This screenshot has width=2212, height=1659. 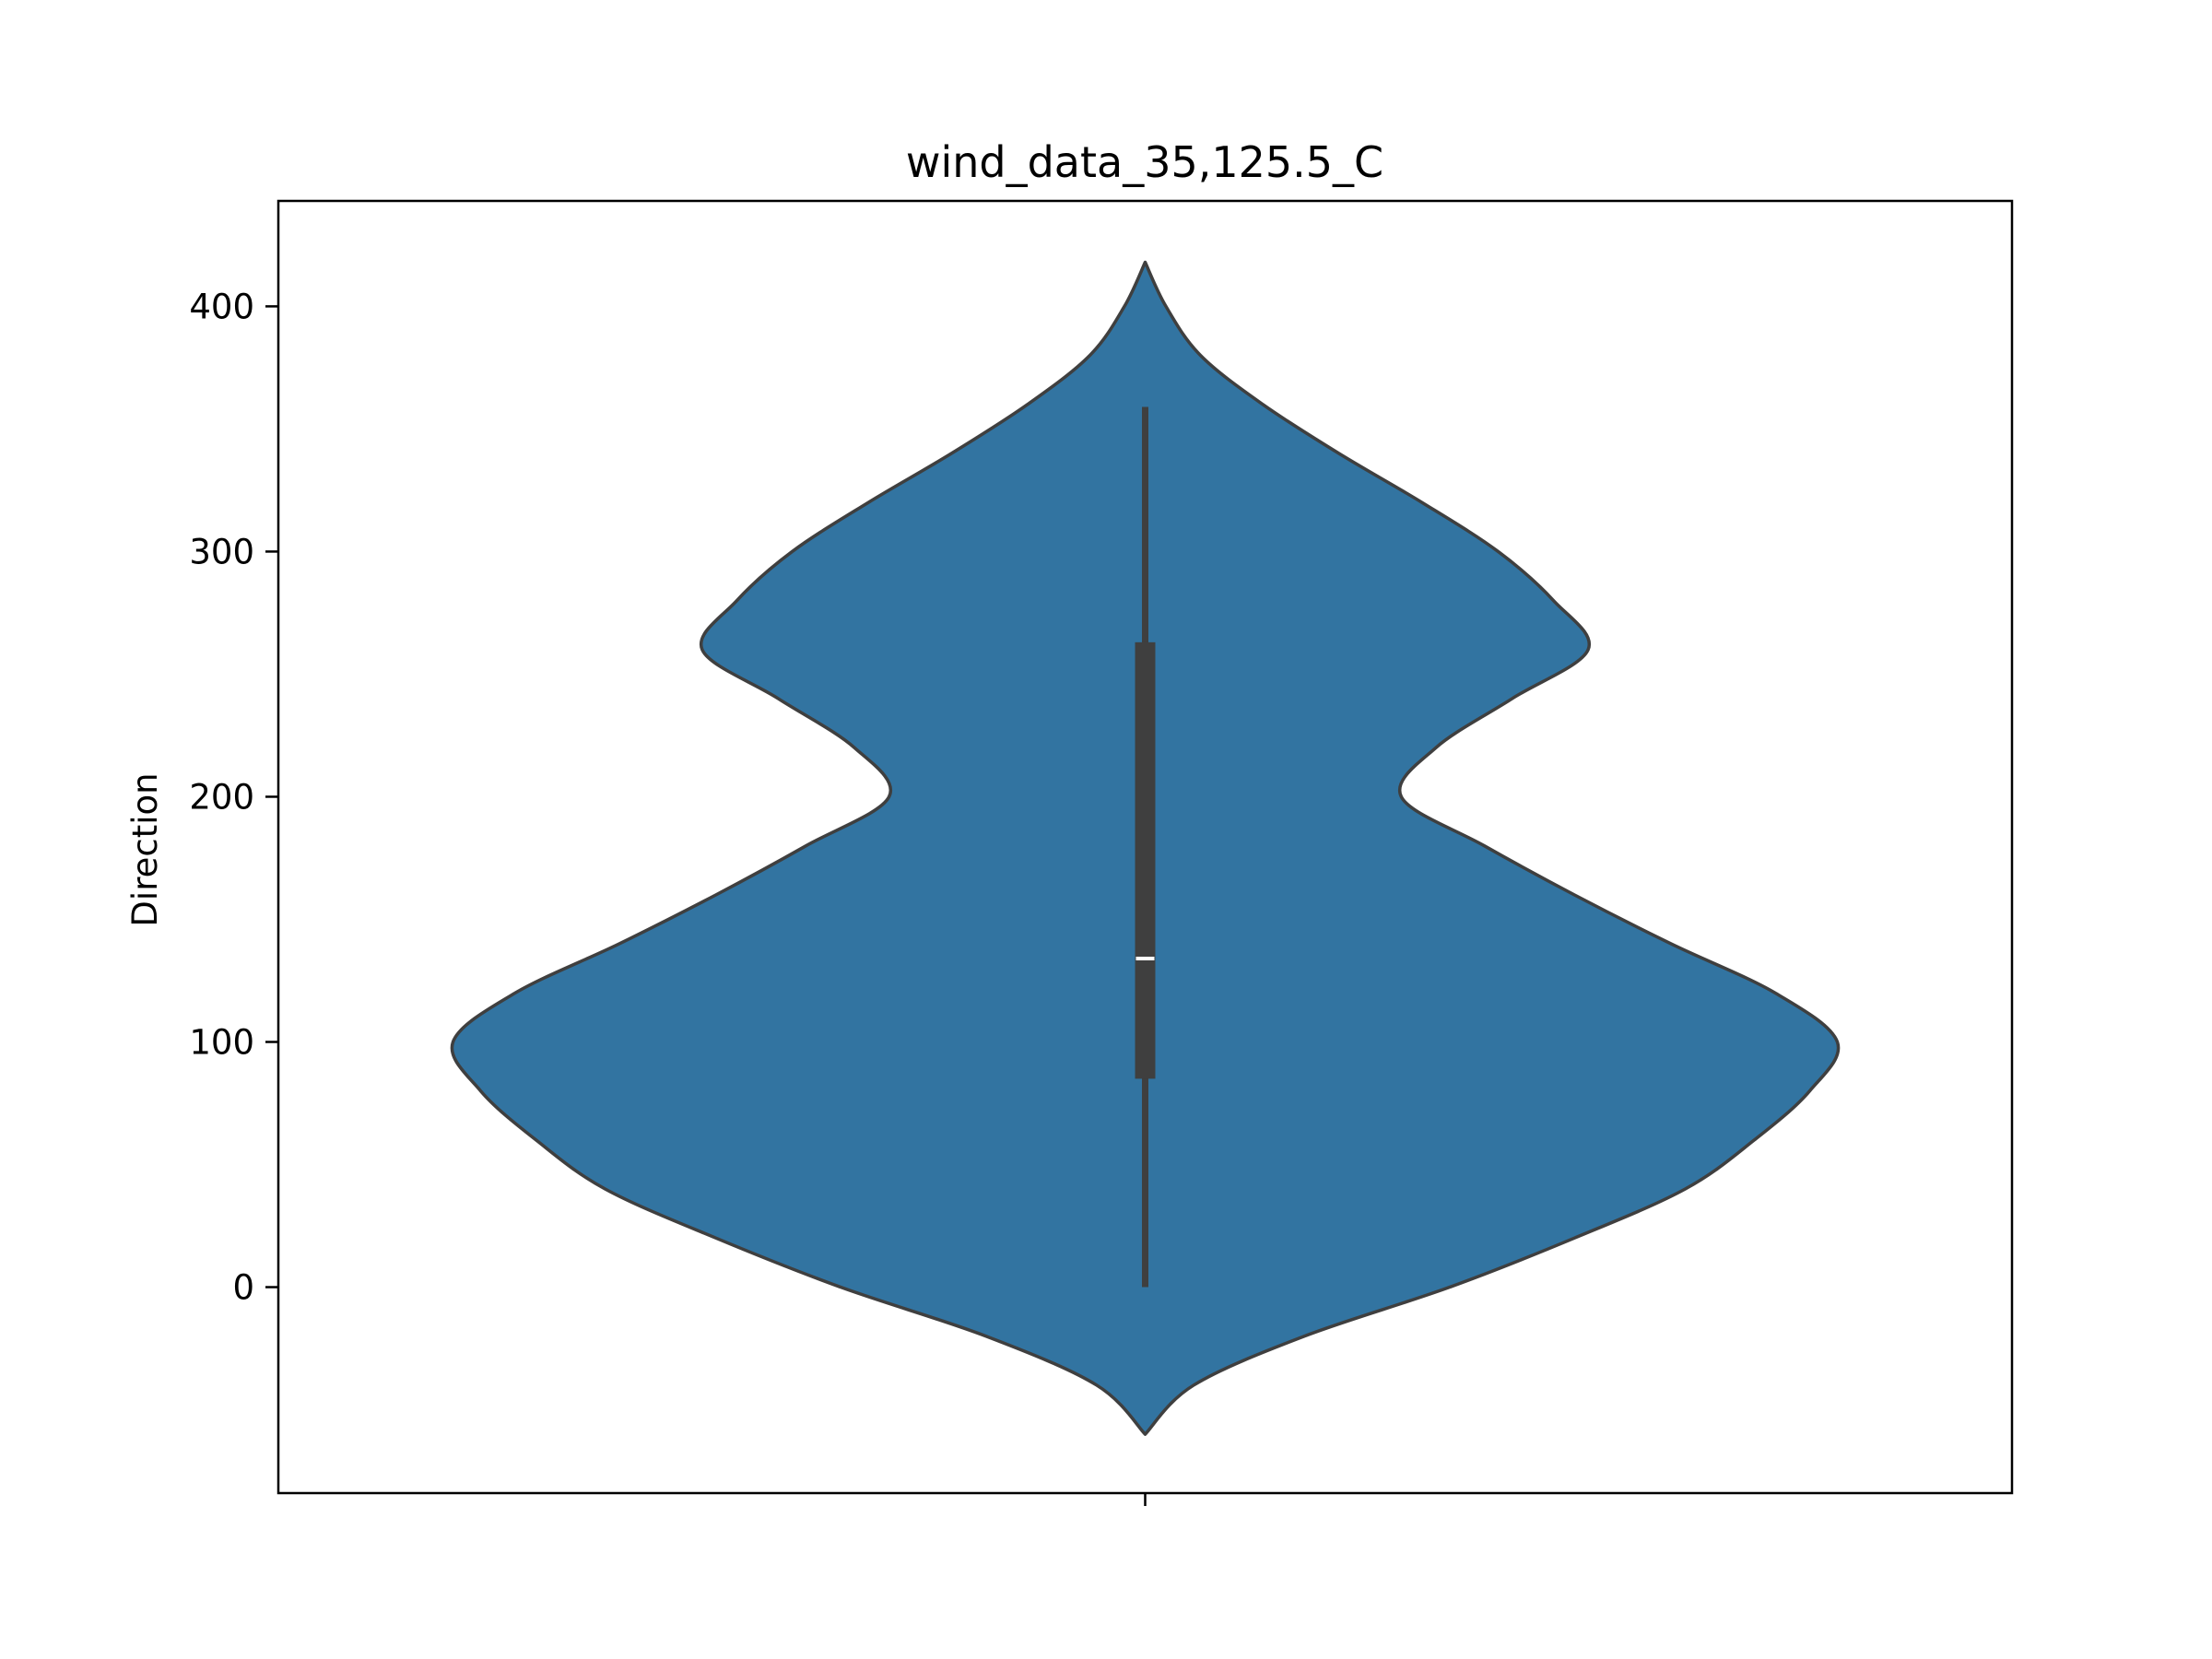 I want to click on y-tick-label: 400, so click(x=221, y=306).